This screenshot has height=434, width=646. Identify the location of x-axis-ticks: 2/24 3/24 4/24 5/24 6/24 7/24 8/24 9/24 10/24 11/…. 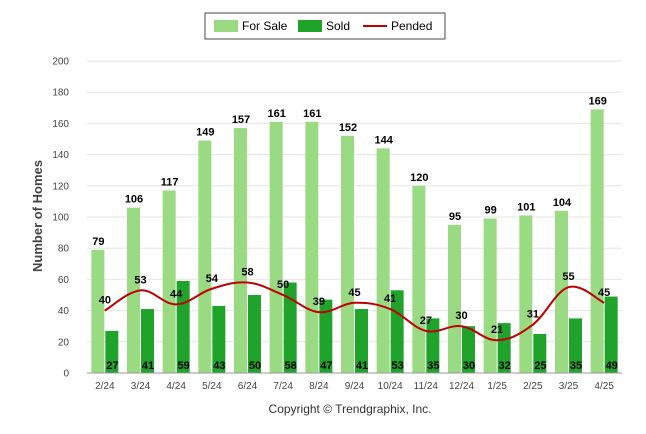
(354, 386).